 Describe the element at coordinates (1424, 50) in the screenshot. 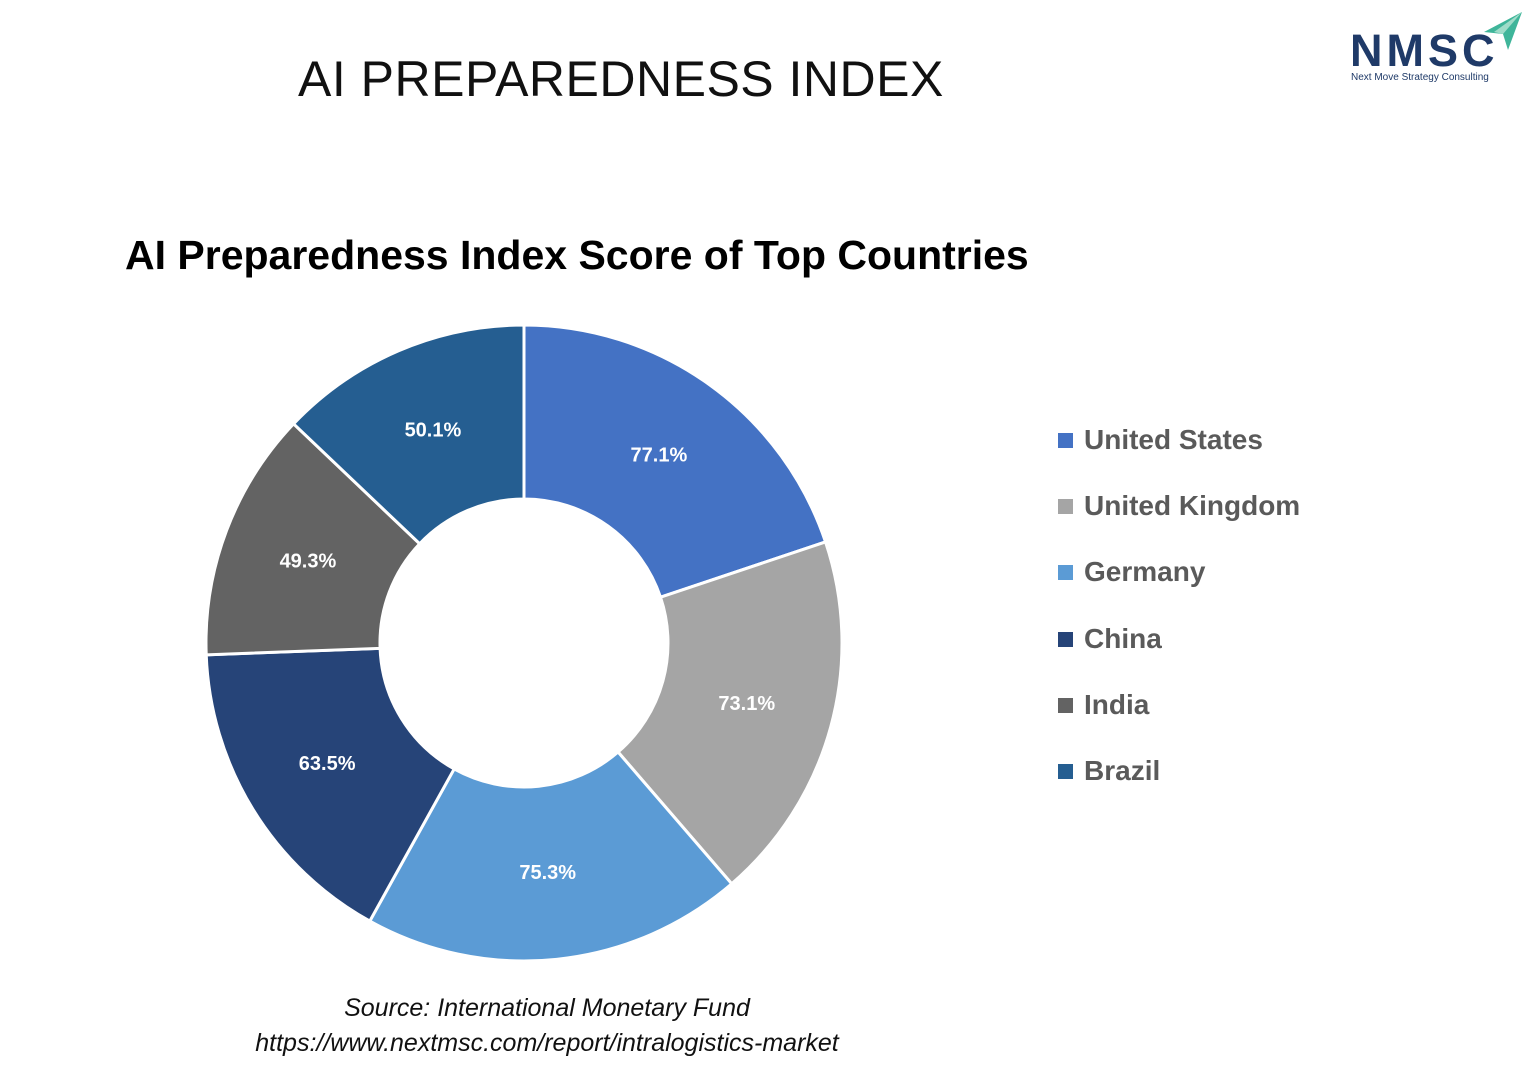

I see `logo-mark: NMSC` at that location.